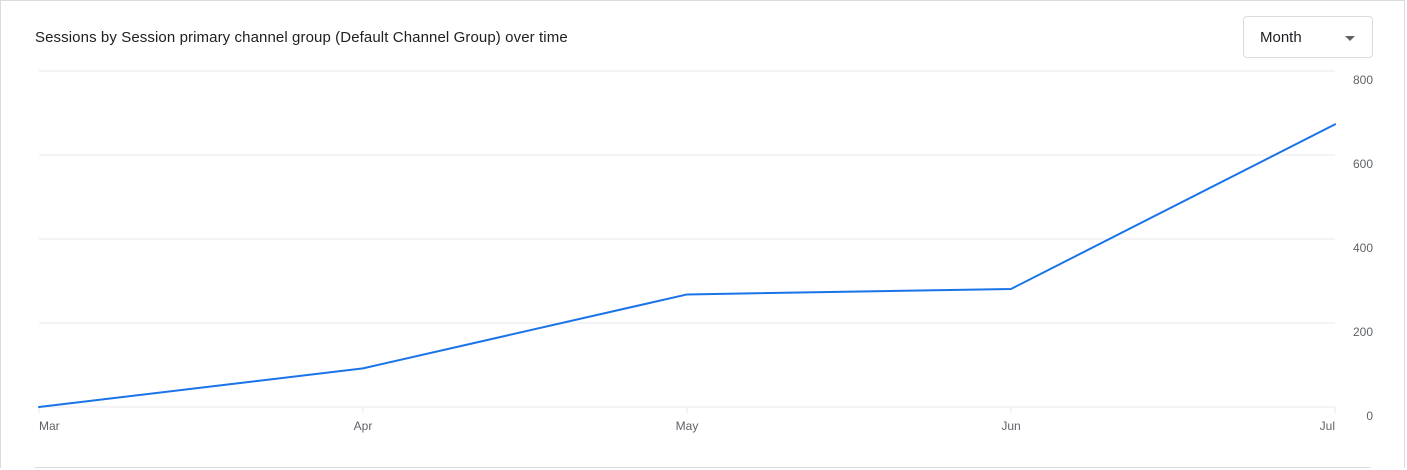 This screenshot has height=470, width=1407. What do you see at coordinates (1308, 37) in the screenshot?
I see `granularity-dropdown: Month` at bounding box center [1308, 37].